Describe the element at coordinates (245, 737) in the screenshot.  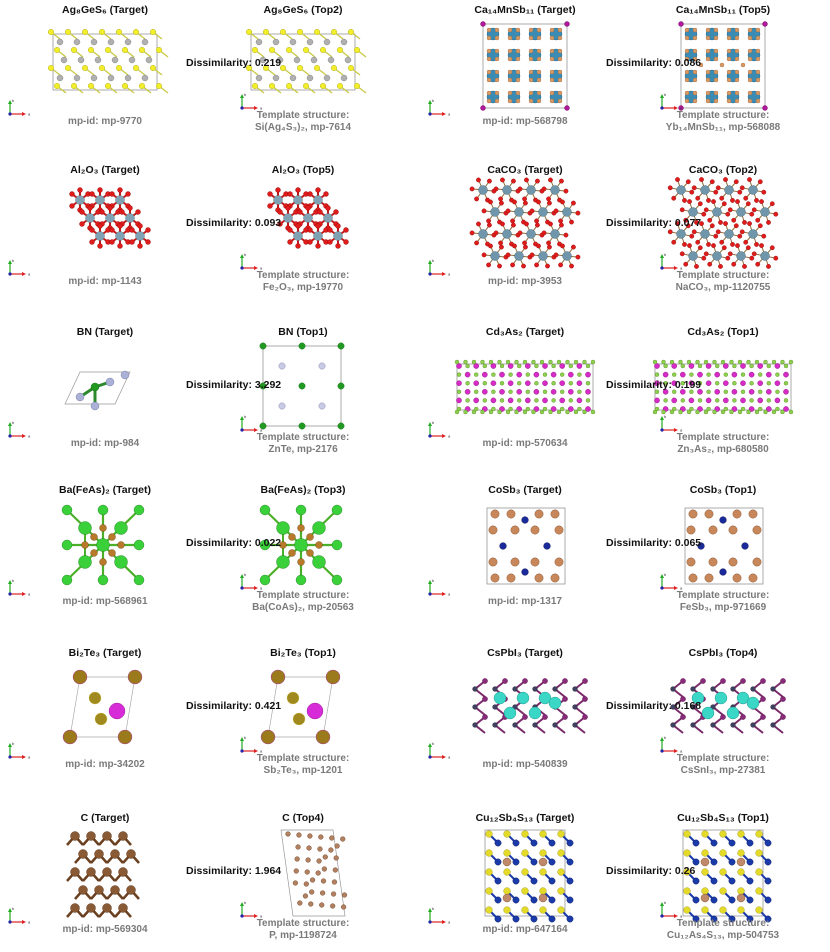
I see `svg-text: b` at that location.